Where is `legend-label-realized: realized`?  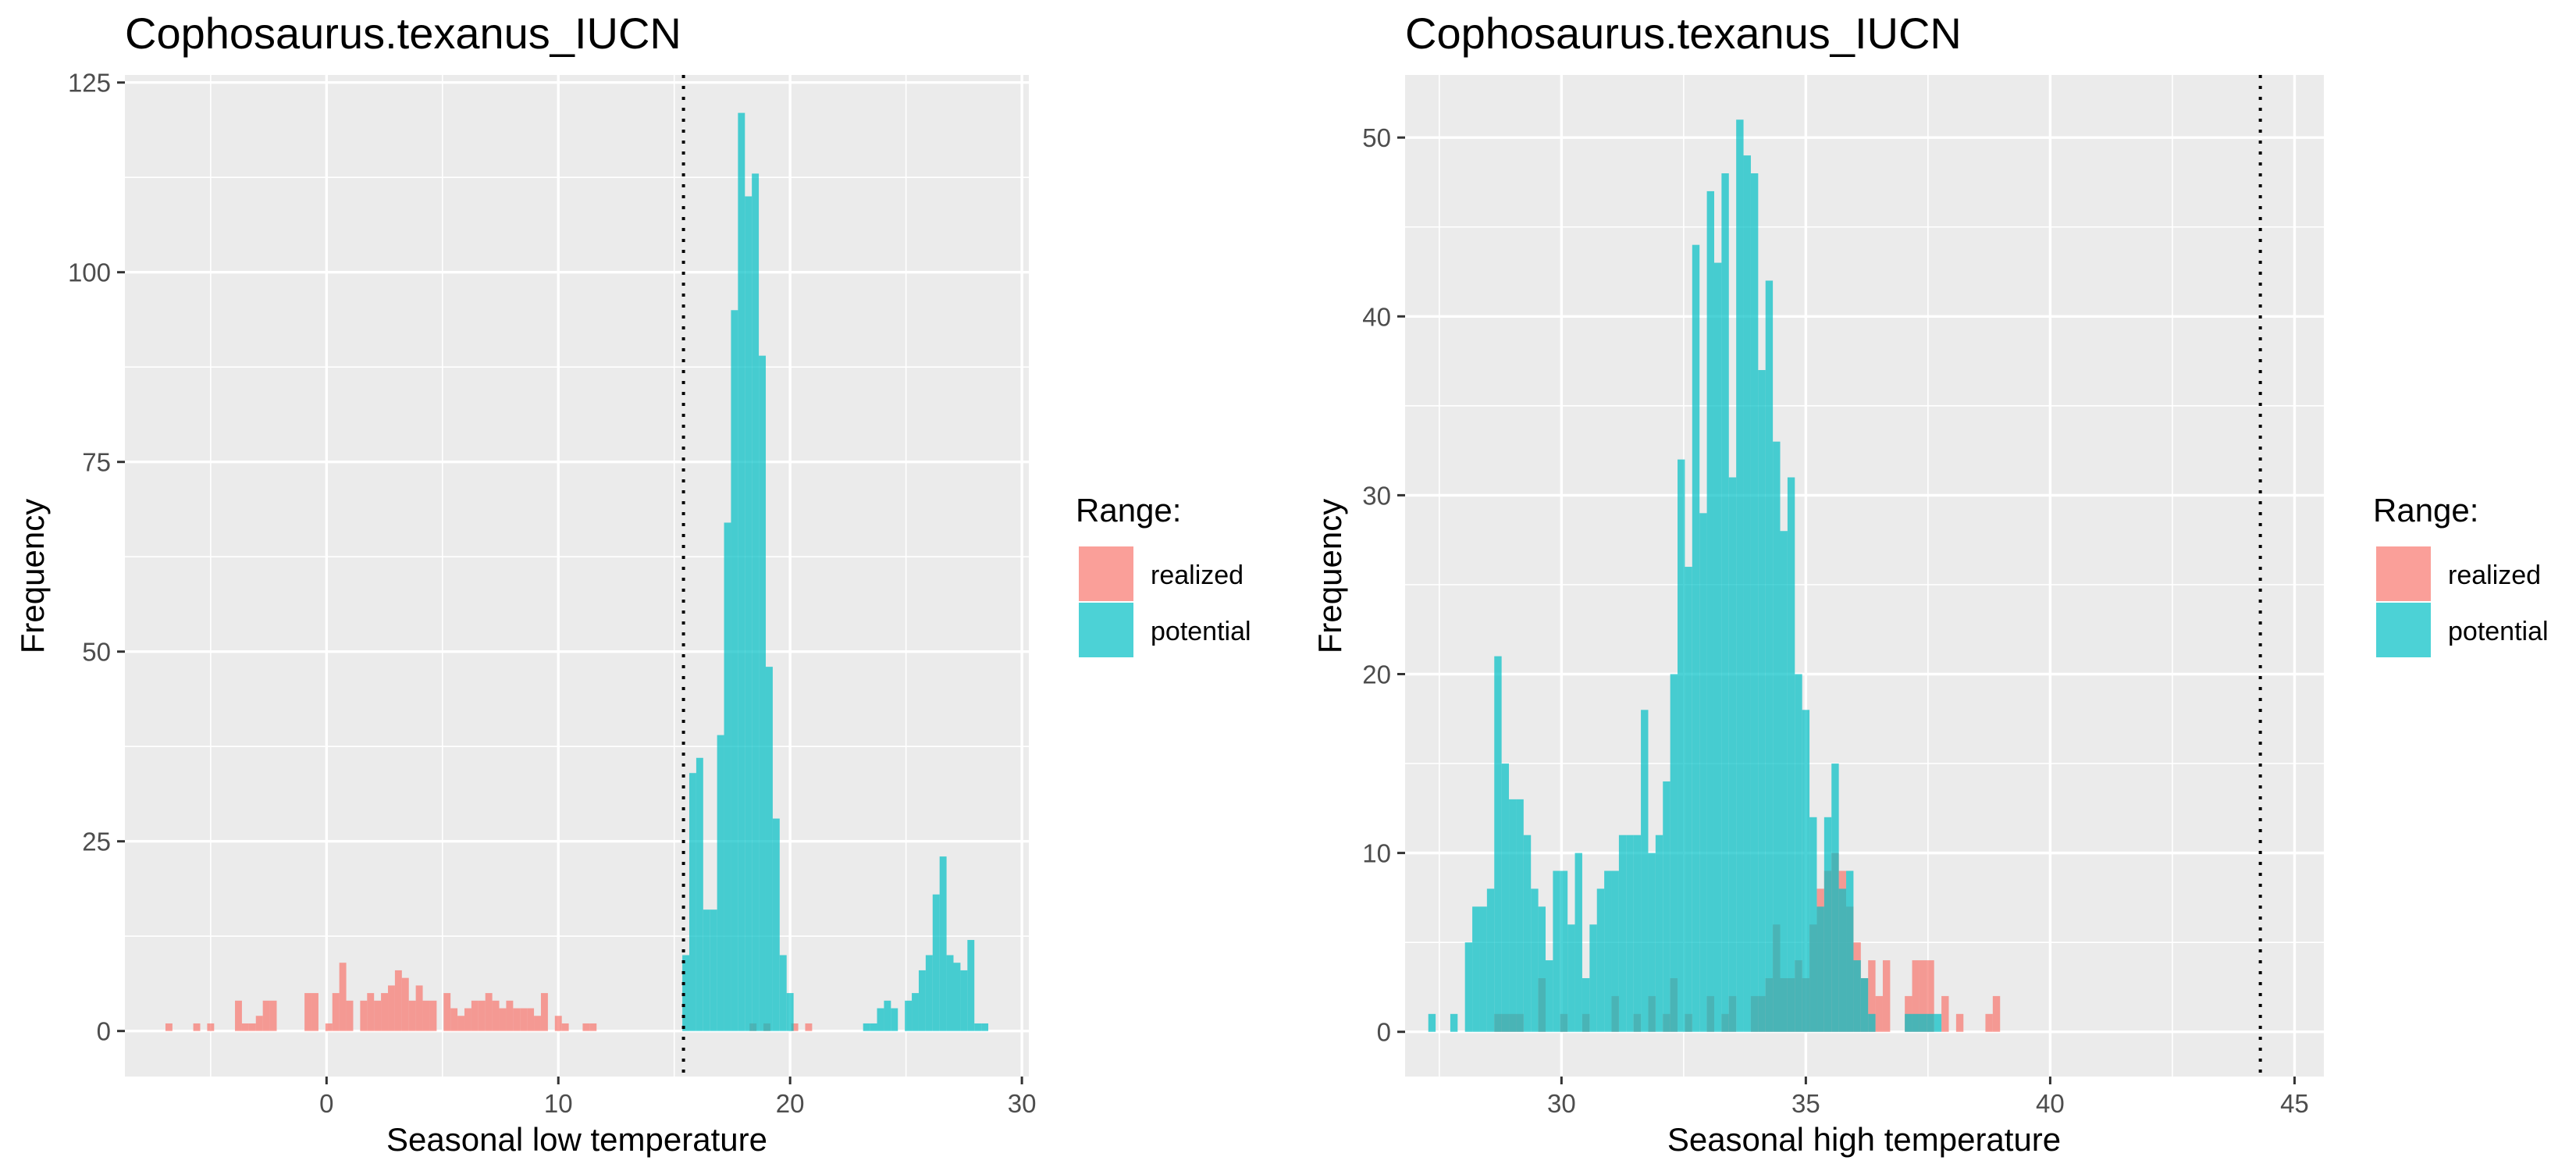
legend-label-realized: realized is located at coordinates (1197, 575).